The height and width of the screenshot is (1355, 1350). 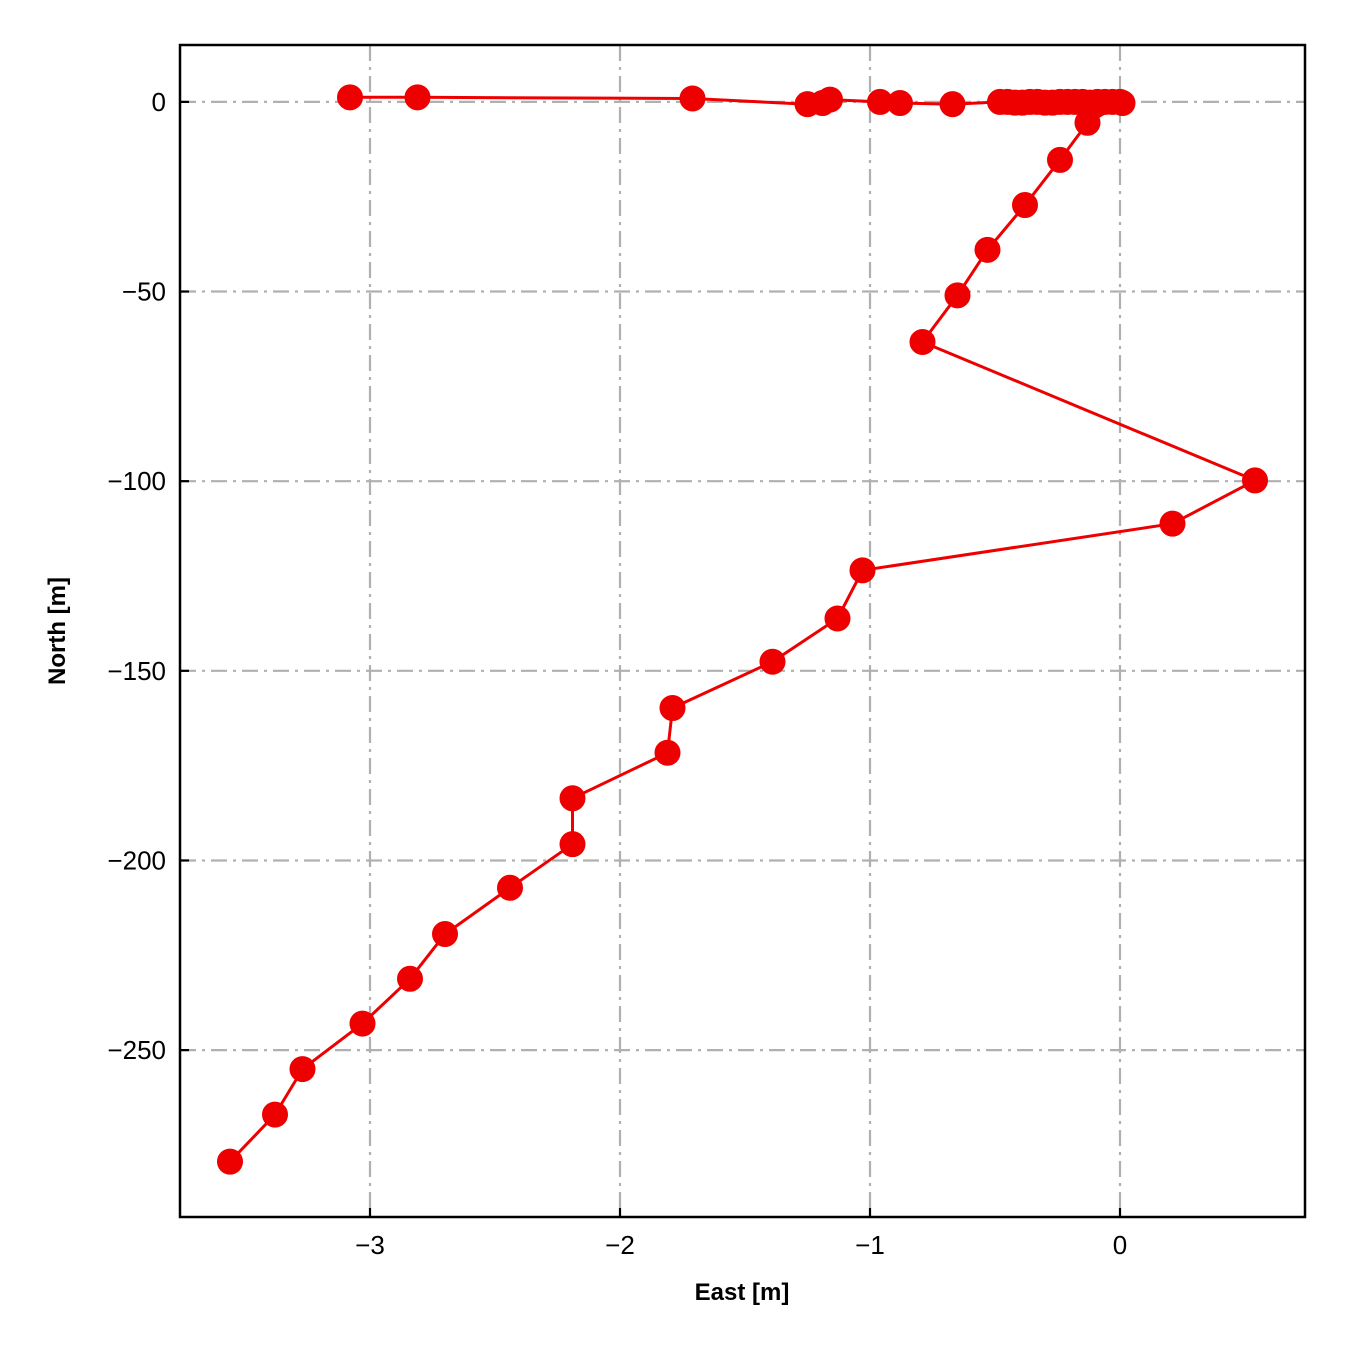 What do you see at coordinates (136, 671) in the screenshot?
I see `y-tick-label: −150` at bounding box center [136, 671].